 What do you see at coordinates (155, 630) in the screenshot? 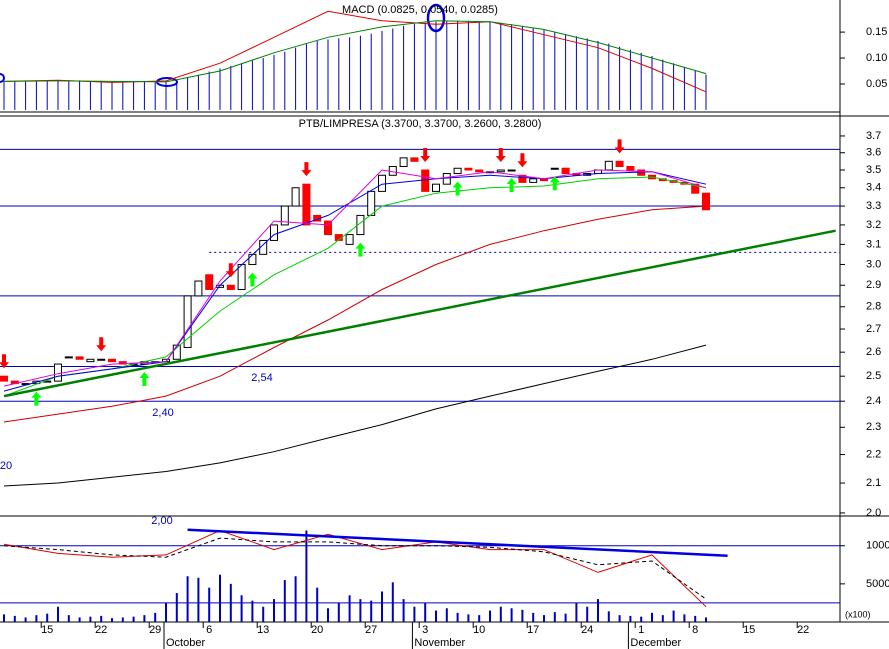
I see `x-tick-label: 29` at bounding box center [155, 630].